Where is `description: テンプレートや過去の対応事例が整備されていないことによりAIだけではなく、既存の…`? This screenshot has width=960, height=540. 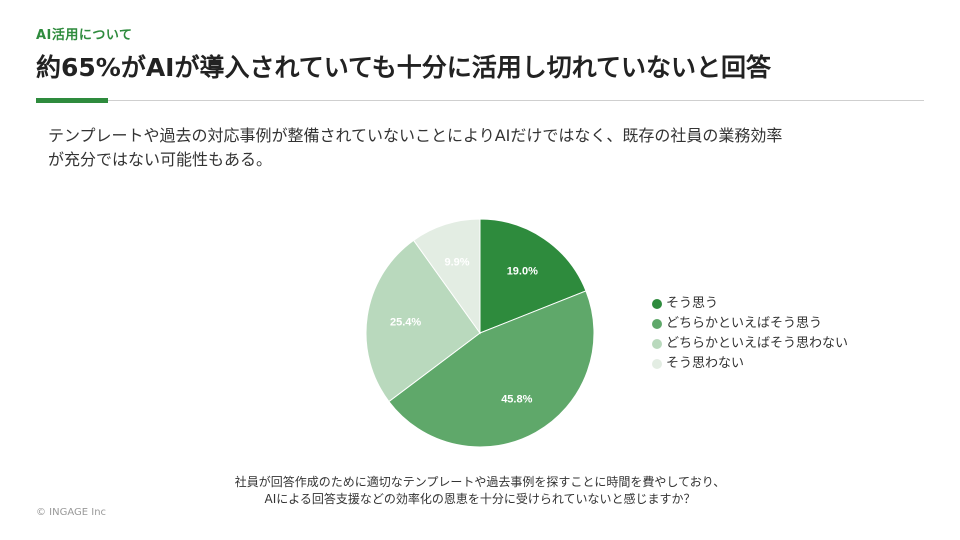 description: テンプレートや過去の対応事例が整備されていないことによりAIだけではなく、既存の… is located at coordinates (488, 148).